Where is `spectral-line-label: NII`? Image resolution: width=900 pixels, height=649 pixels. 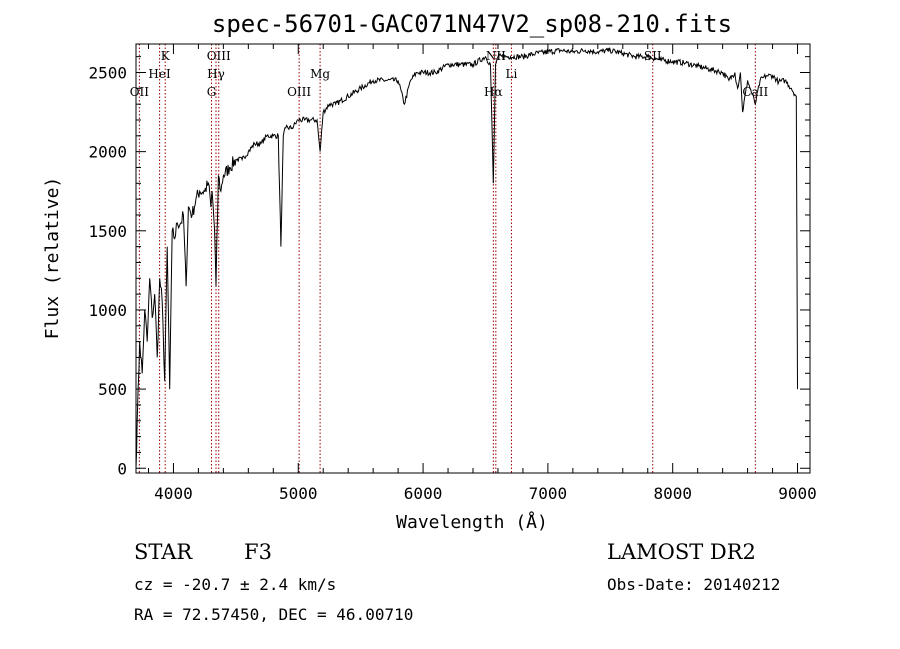 spectral-line-label: NII is located at coordinates (496, 56).